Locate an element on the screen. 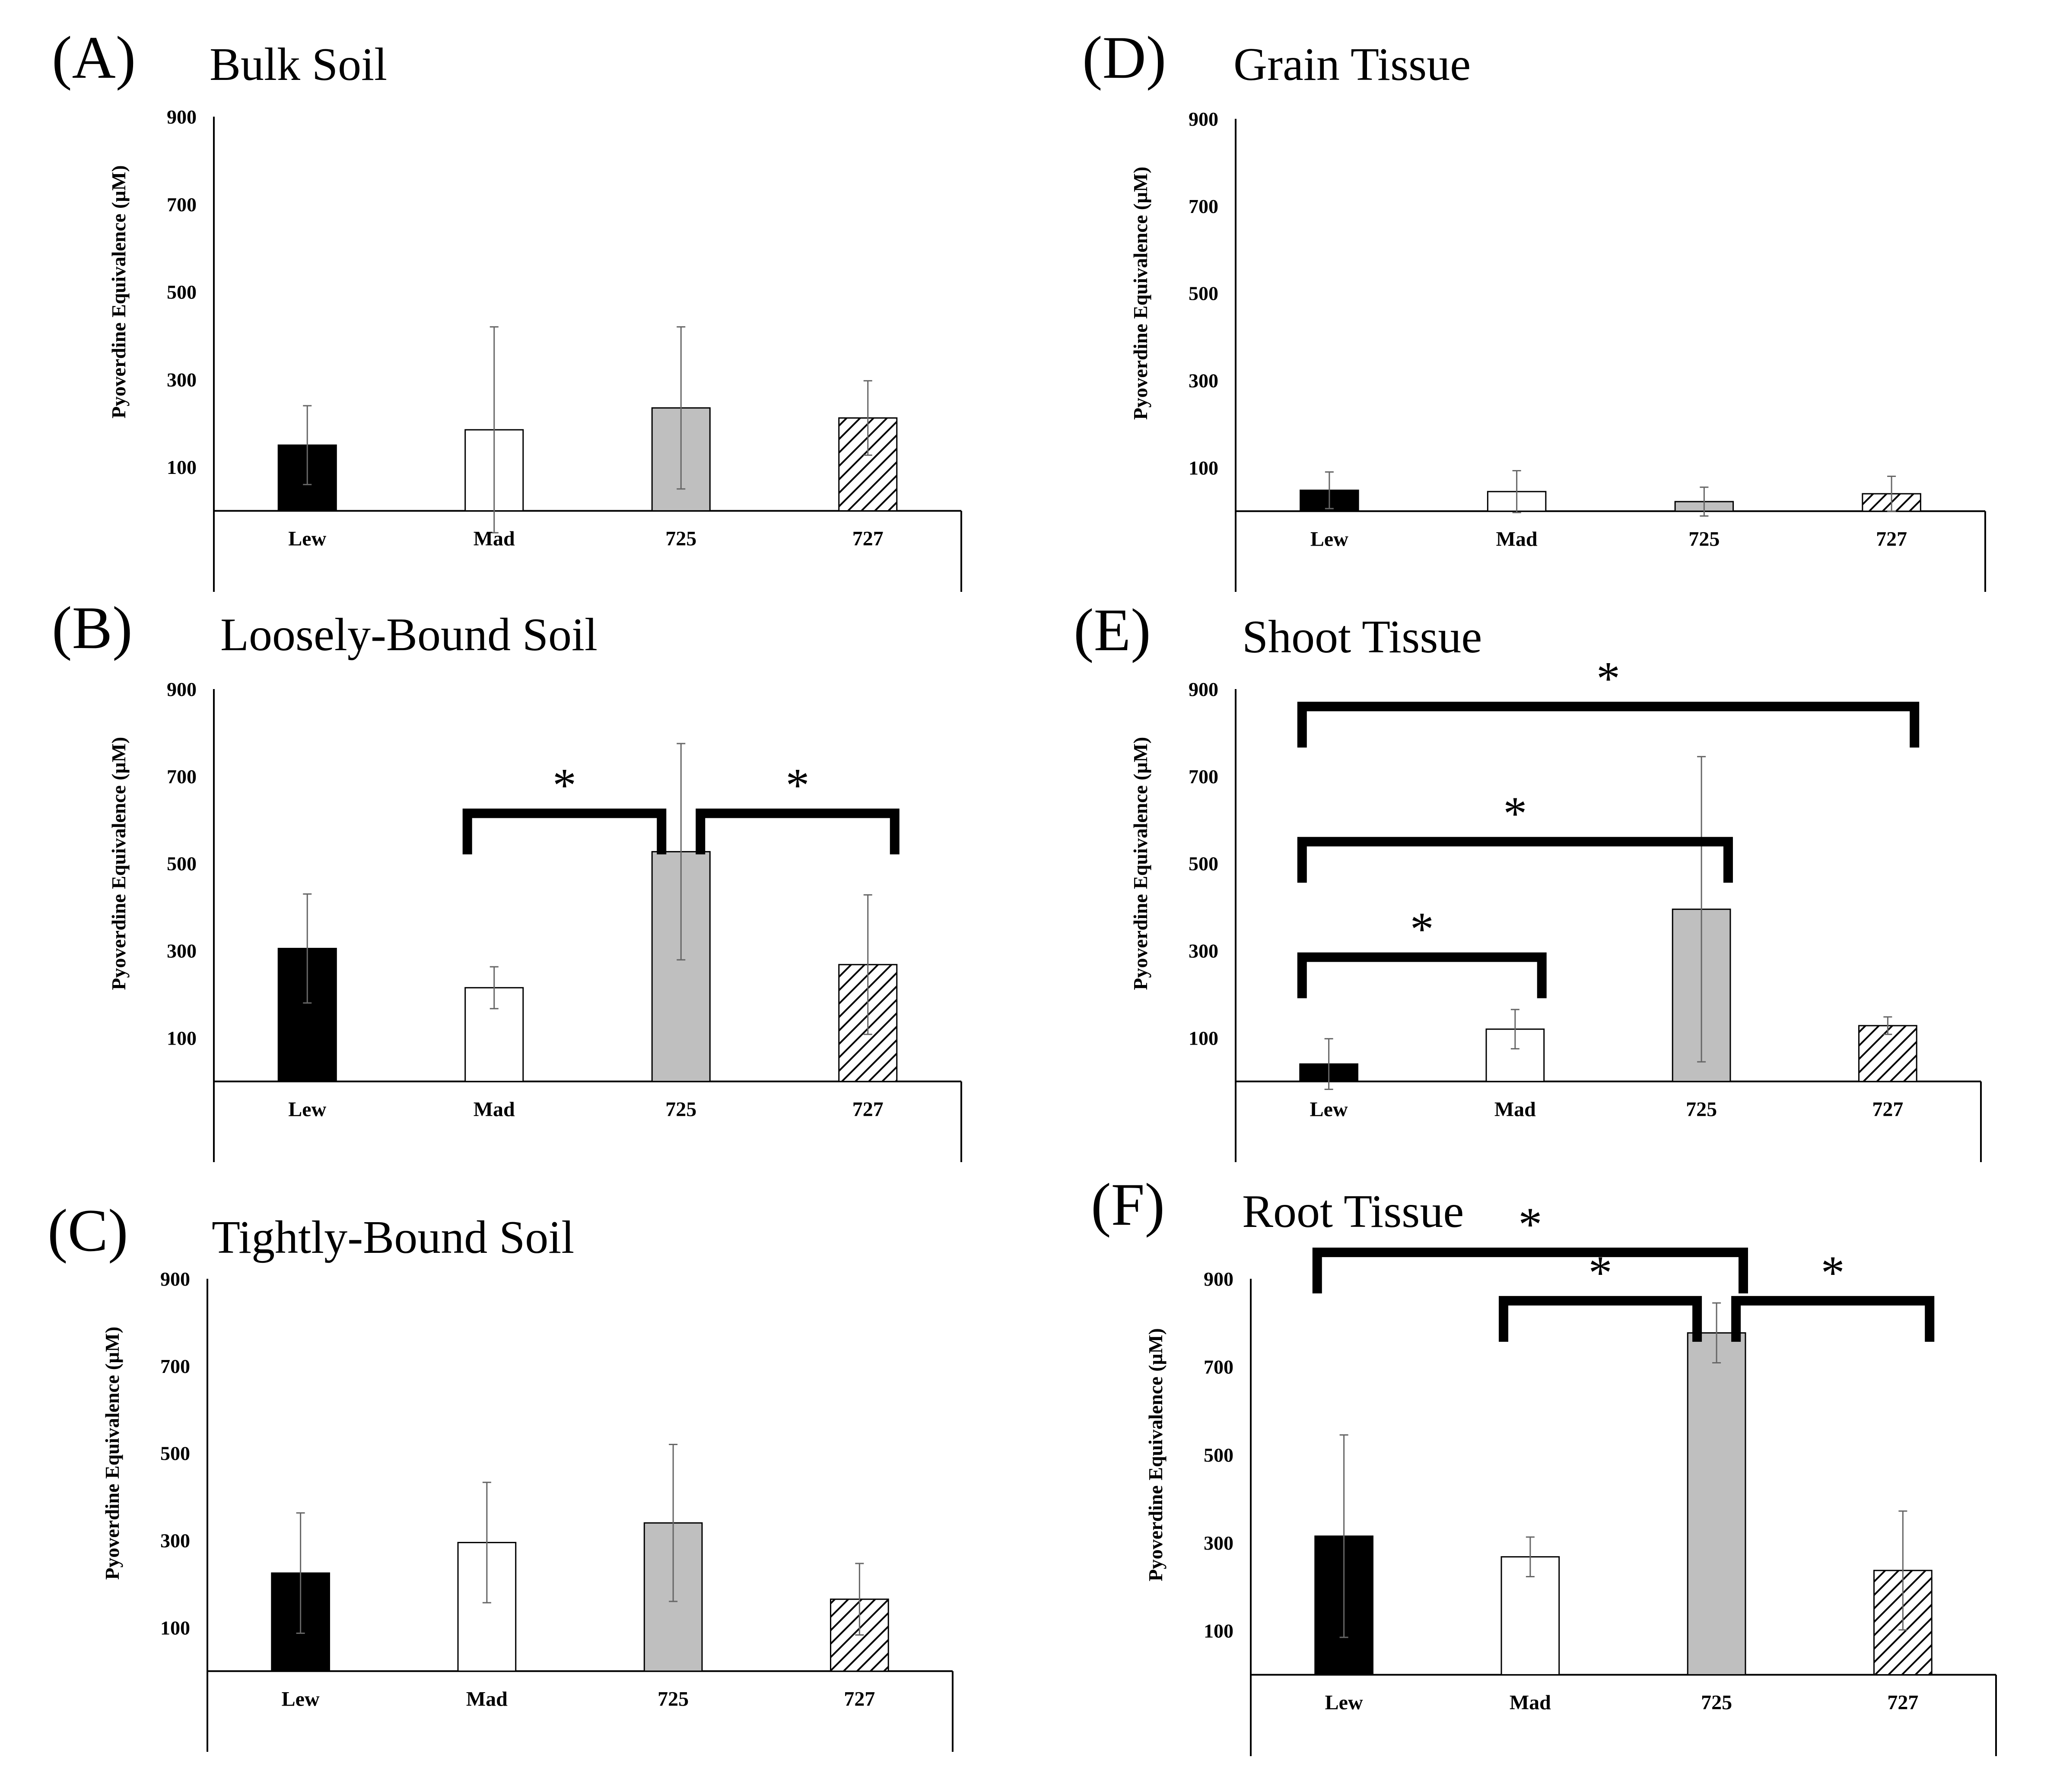  bar-mad is located at coordinates (1530, 1616).